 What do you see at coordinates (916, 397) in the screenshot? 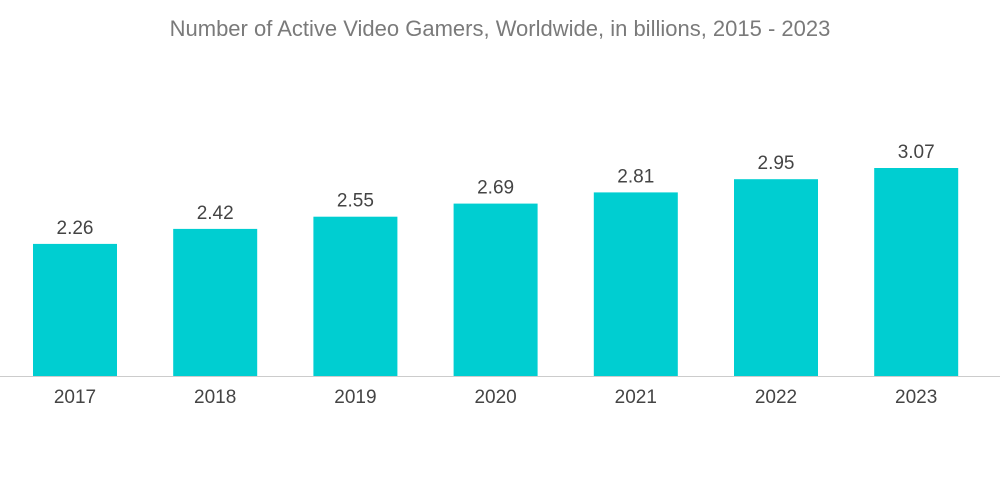
I see `x-tick-label-2023: 2023` at bounding box center [916, 397].